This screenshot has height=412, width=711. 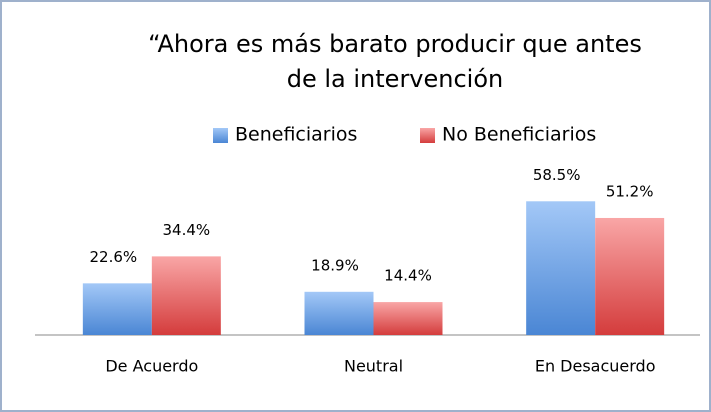 I want to click on data-label: 51.2%, so click(x=630, y=191).